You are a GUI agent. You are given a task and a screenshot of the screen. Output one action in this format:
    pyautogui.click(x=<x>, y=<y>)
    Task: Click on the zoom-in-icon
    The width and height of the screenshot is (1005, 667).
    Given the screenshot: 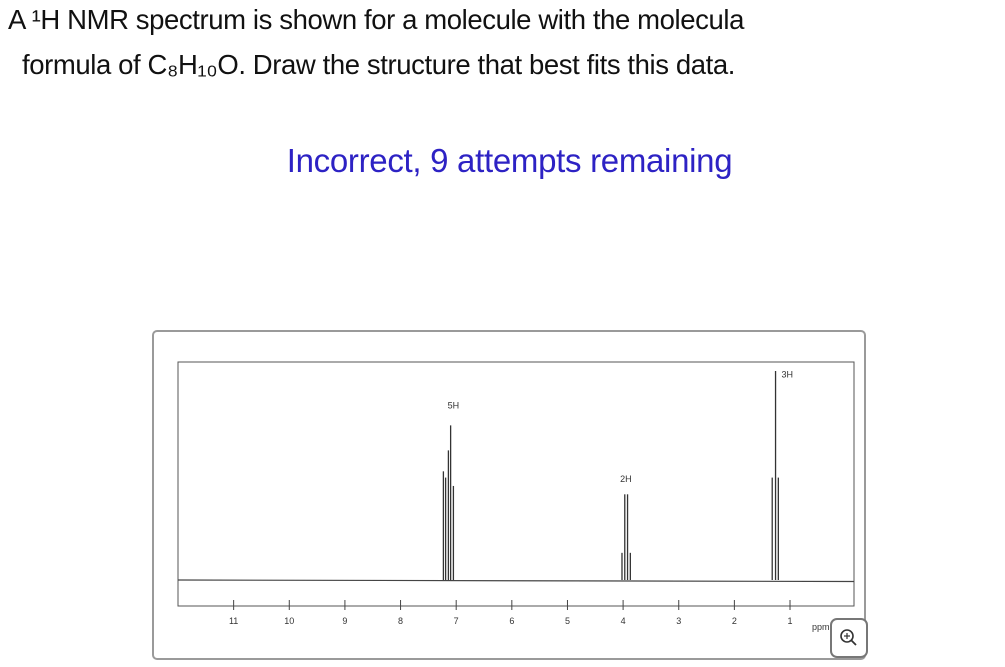 What is the action you would take?
    pyautogui.click(x=848, y=637)
    